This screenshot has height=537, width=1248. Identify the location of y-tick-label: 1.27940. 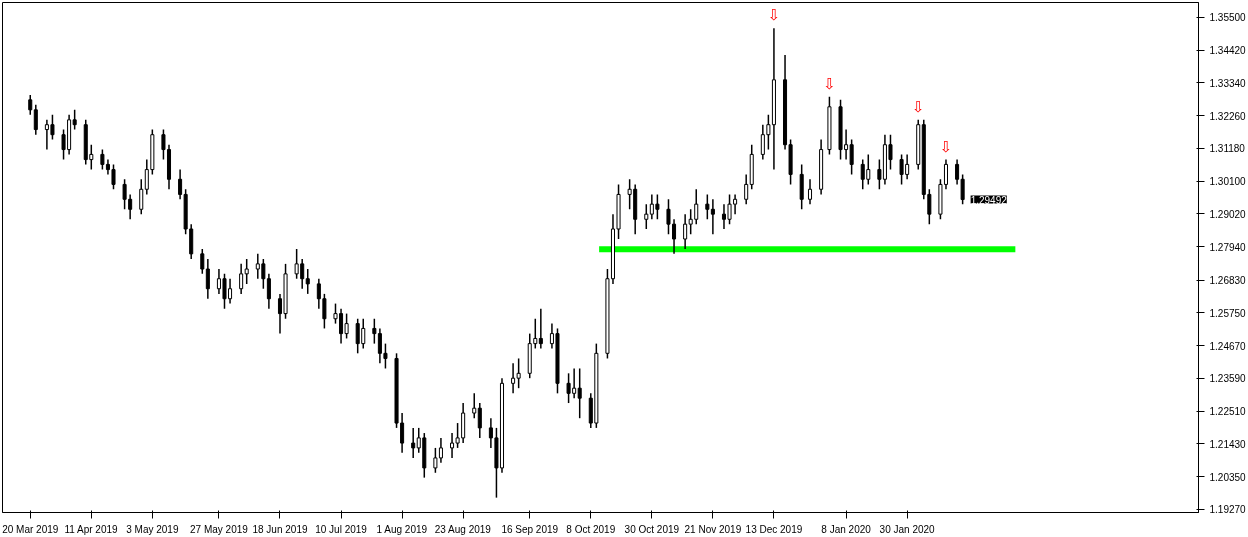
(1228, 247).